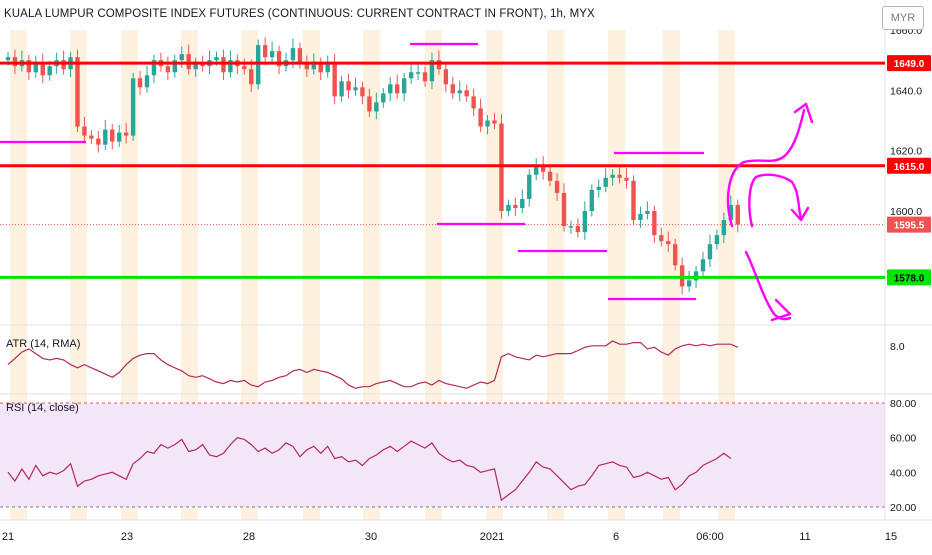 The width and height of the screenshot is (932, 555). Describe the element at coordinates (43, 344) in the screenshot. I see `atr-label: ATR (14, RMA)` at that location.